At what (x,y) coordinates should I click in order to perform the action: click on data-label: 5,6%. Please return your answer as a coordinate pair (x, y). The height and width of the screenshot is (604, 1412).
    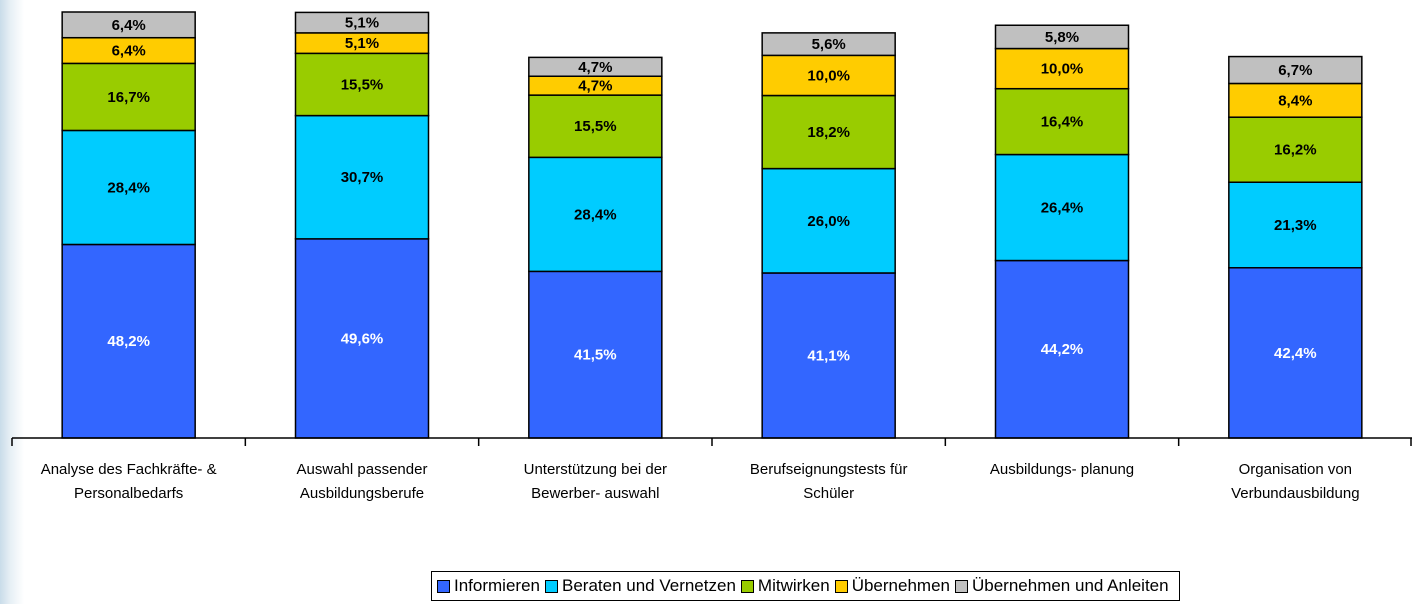
    Looking at the image, I should click on (829, 44).